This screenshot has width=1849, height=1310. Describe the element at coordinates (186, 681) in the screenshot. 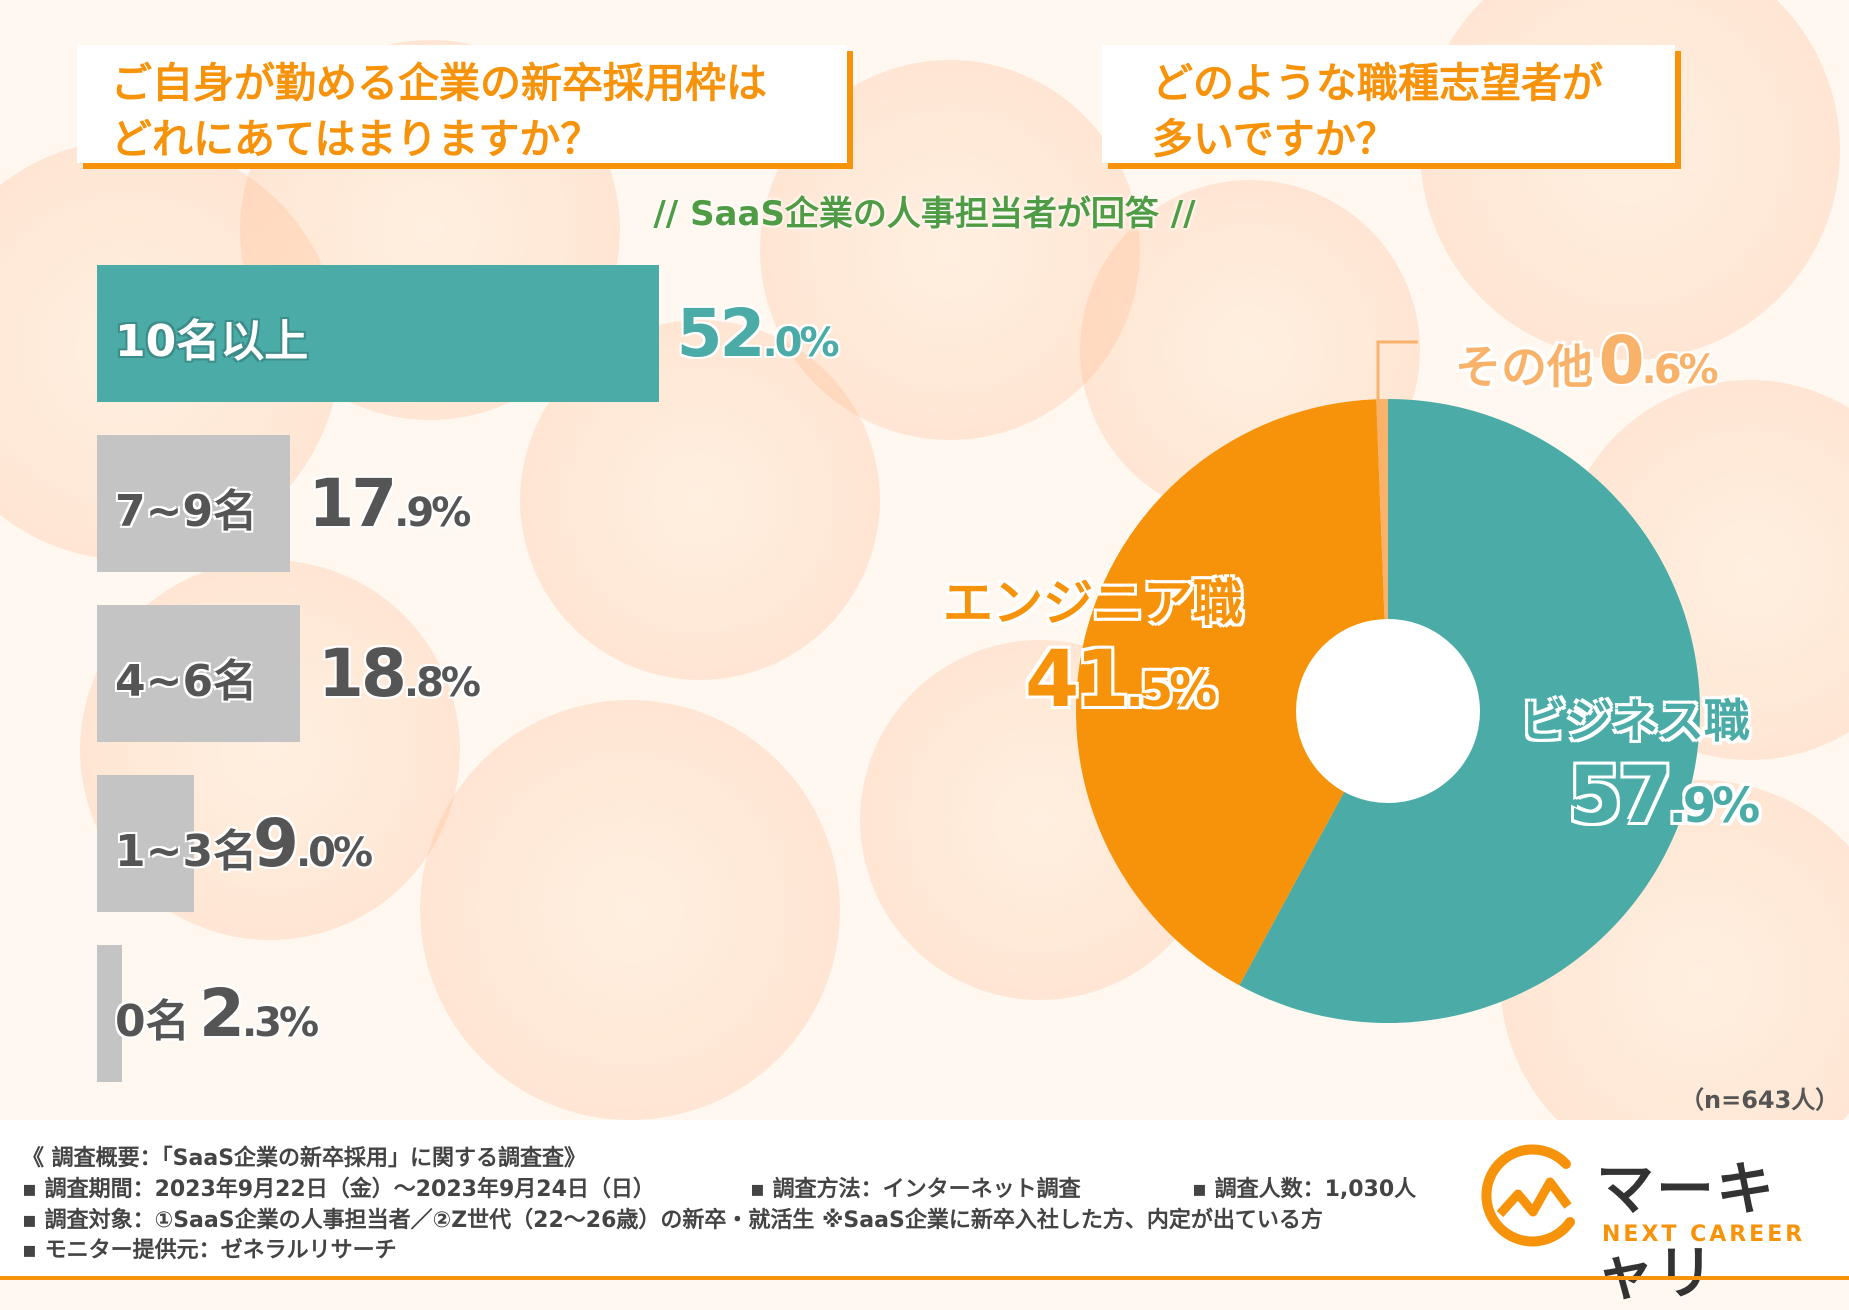

I see `bar-label: 4~6名` at that location.